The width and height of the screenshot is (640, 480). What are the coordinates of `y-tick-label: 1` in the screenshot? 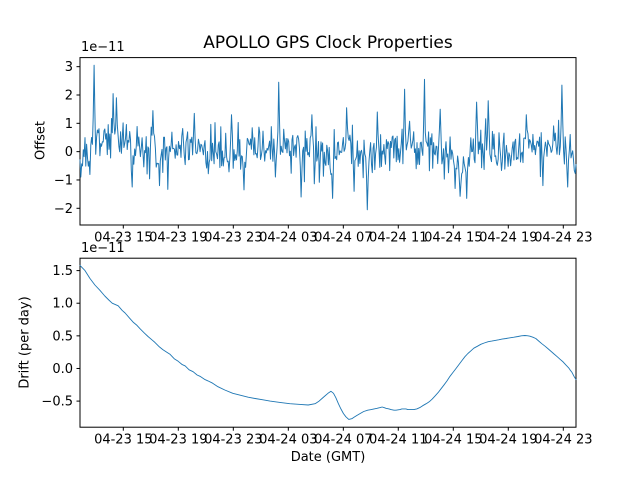 It's located at (69, 124).